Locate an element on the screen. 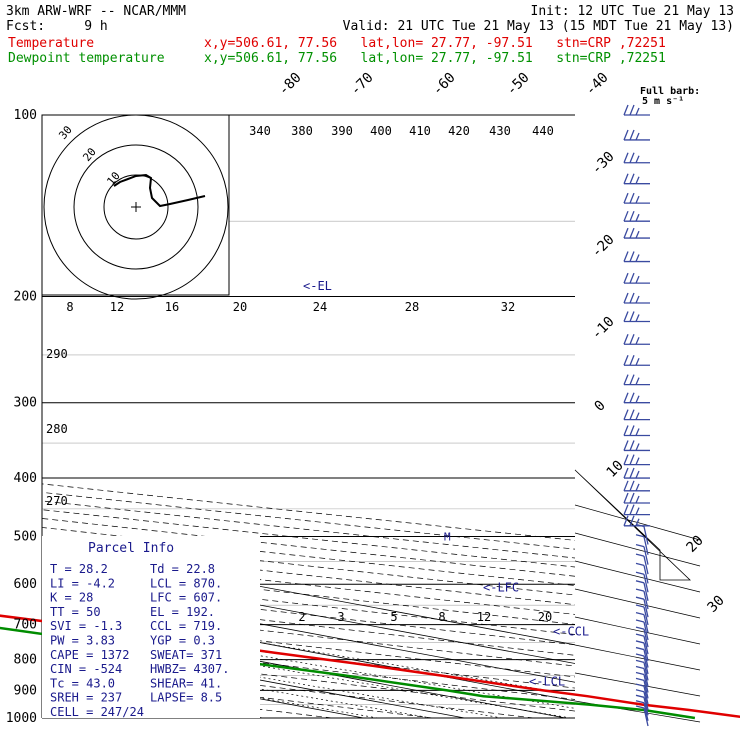 This screenshot has height=740, width=740. mixing-ratio-label: 16 is located at coordinates (172, 307).